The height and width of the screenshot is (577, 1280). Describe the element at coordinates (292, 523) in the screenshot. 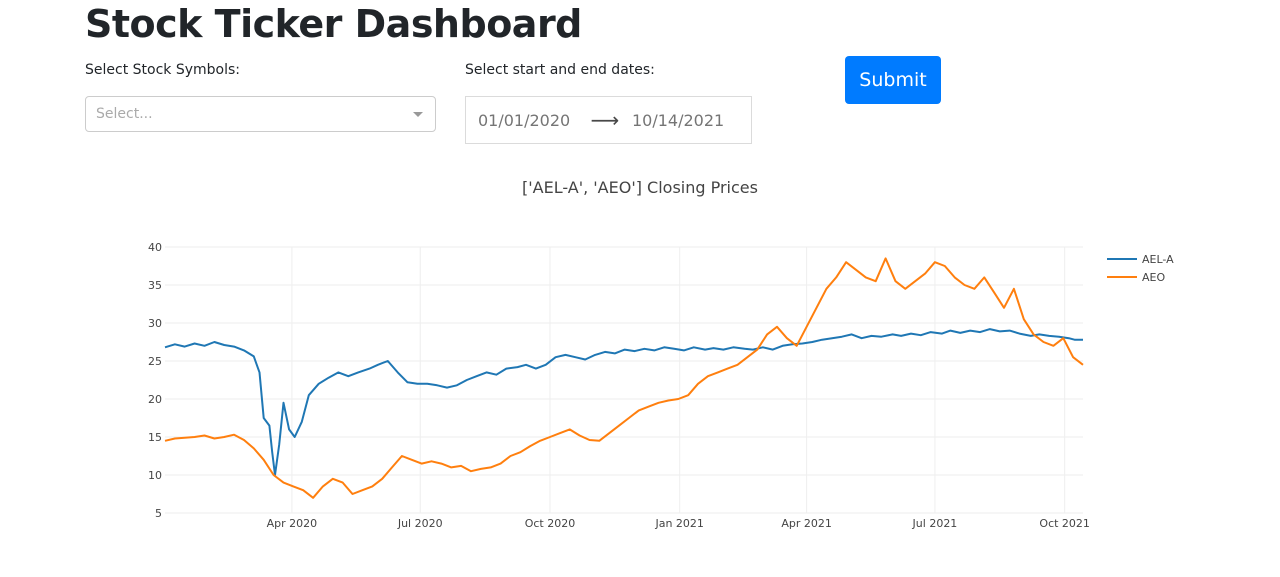

I see `x-tick-label: Apr 2020` at that location.